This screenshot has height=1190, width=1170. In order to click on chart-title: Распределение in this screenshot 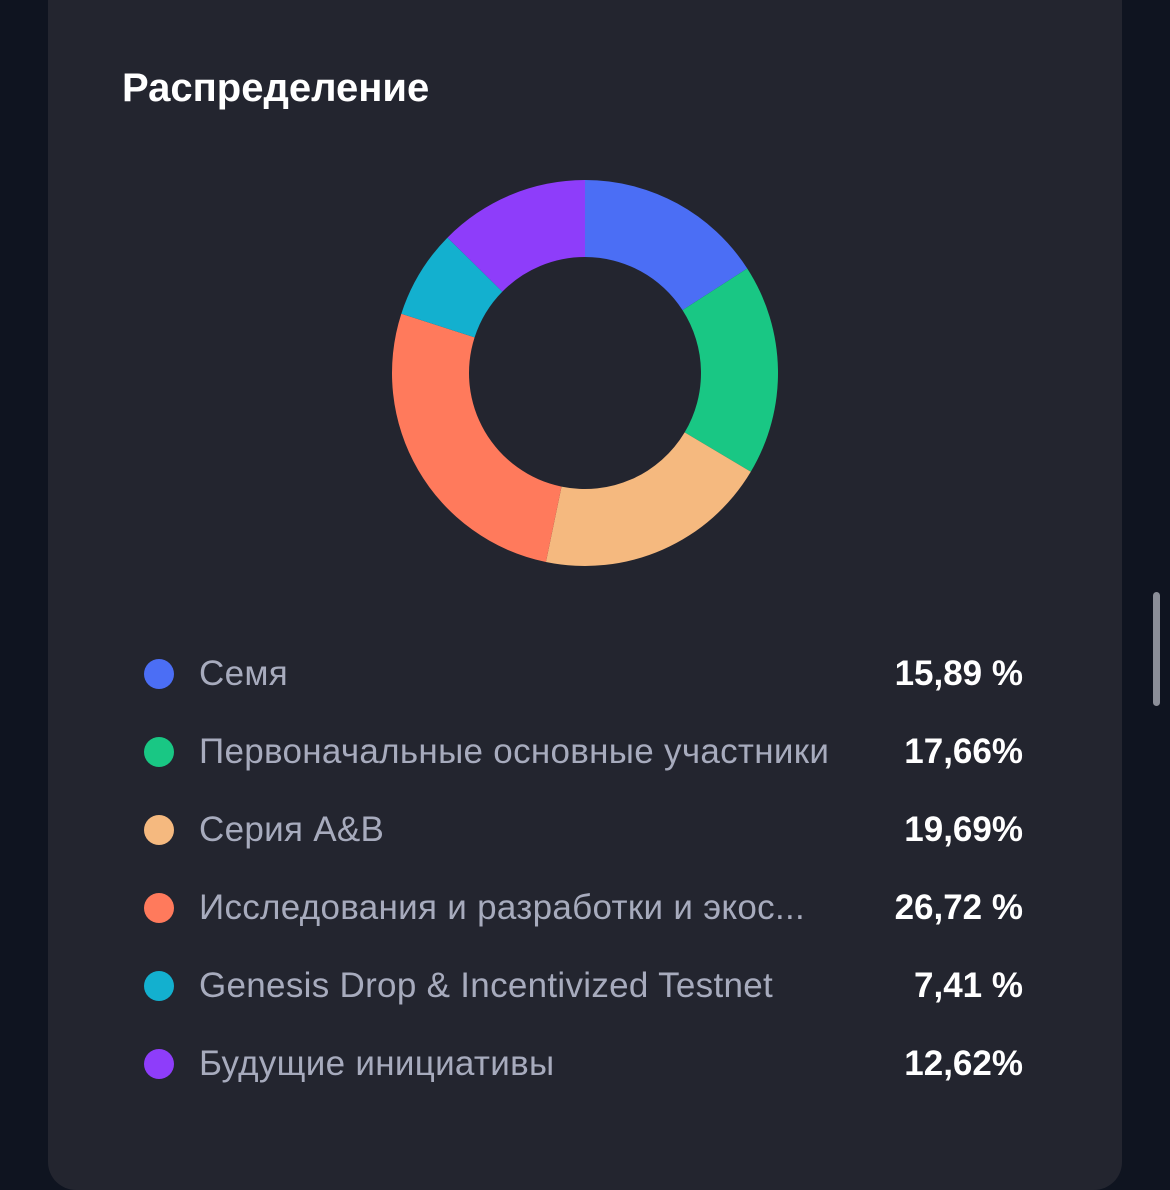, I will do `click(276, 88)`.